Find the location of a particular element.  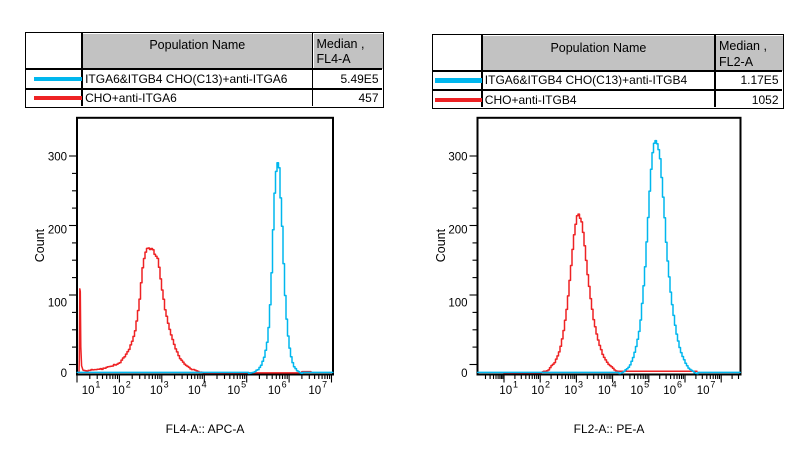

svg-text: FL4-A:: APC-A is located at coordinates (205, 429).